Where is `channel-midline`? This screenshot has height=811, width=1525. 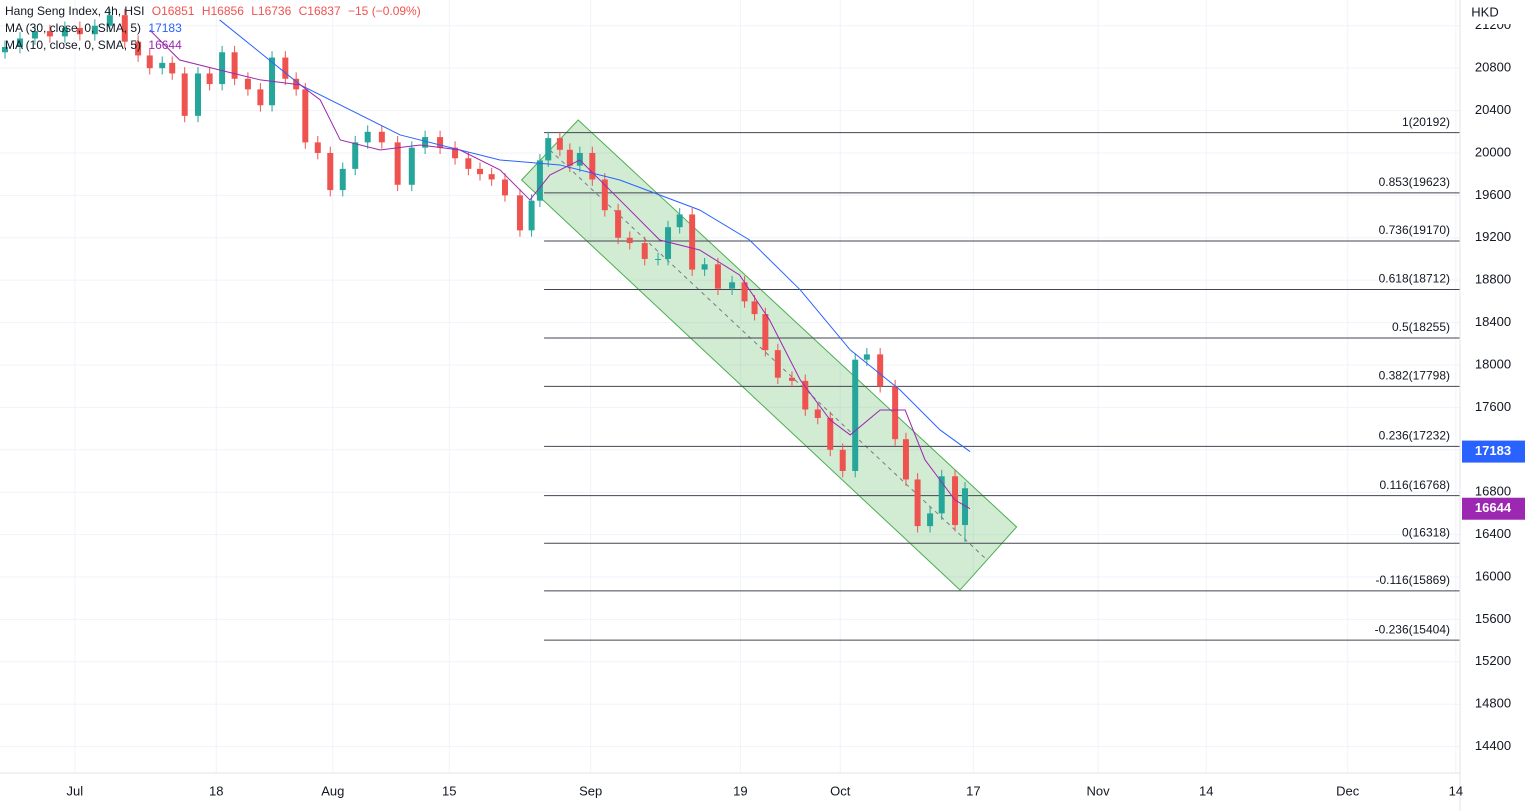
channel-midline is located at coordinates (767, 354).